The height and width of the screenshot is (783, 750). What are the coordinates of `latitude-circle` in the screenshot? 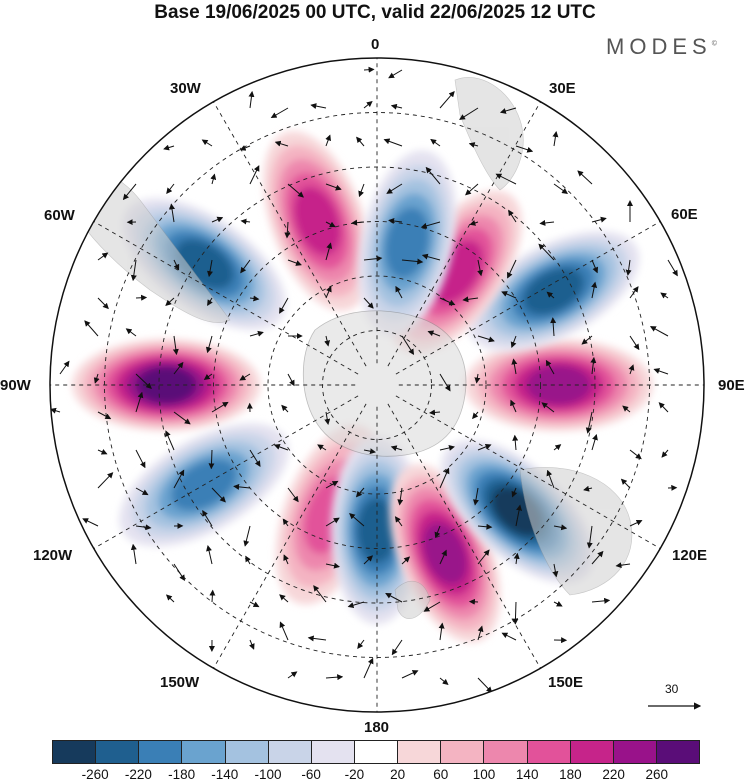 It's located at (377, 385).